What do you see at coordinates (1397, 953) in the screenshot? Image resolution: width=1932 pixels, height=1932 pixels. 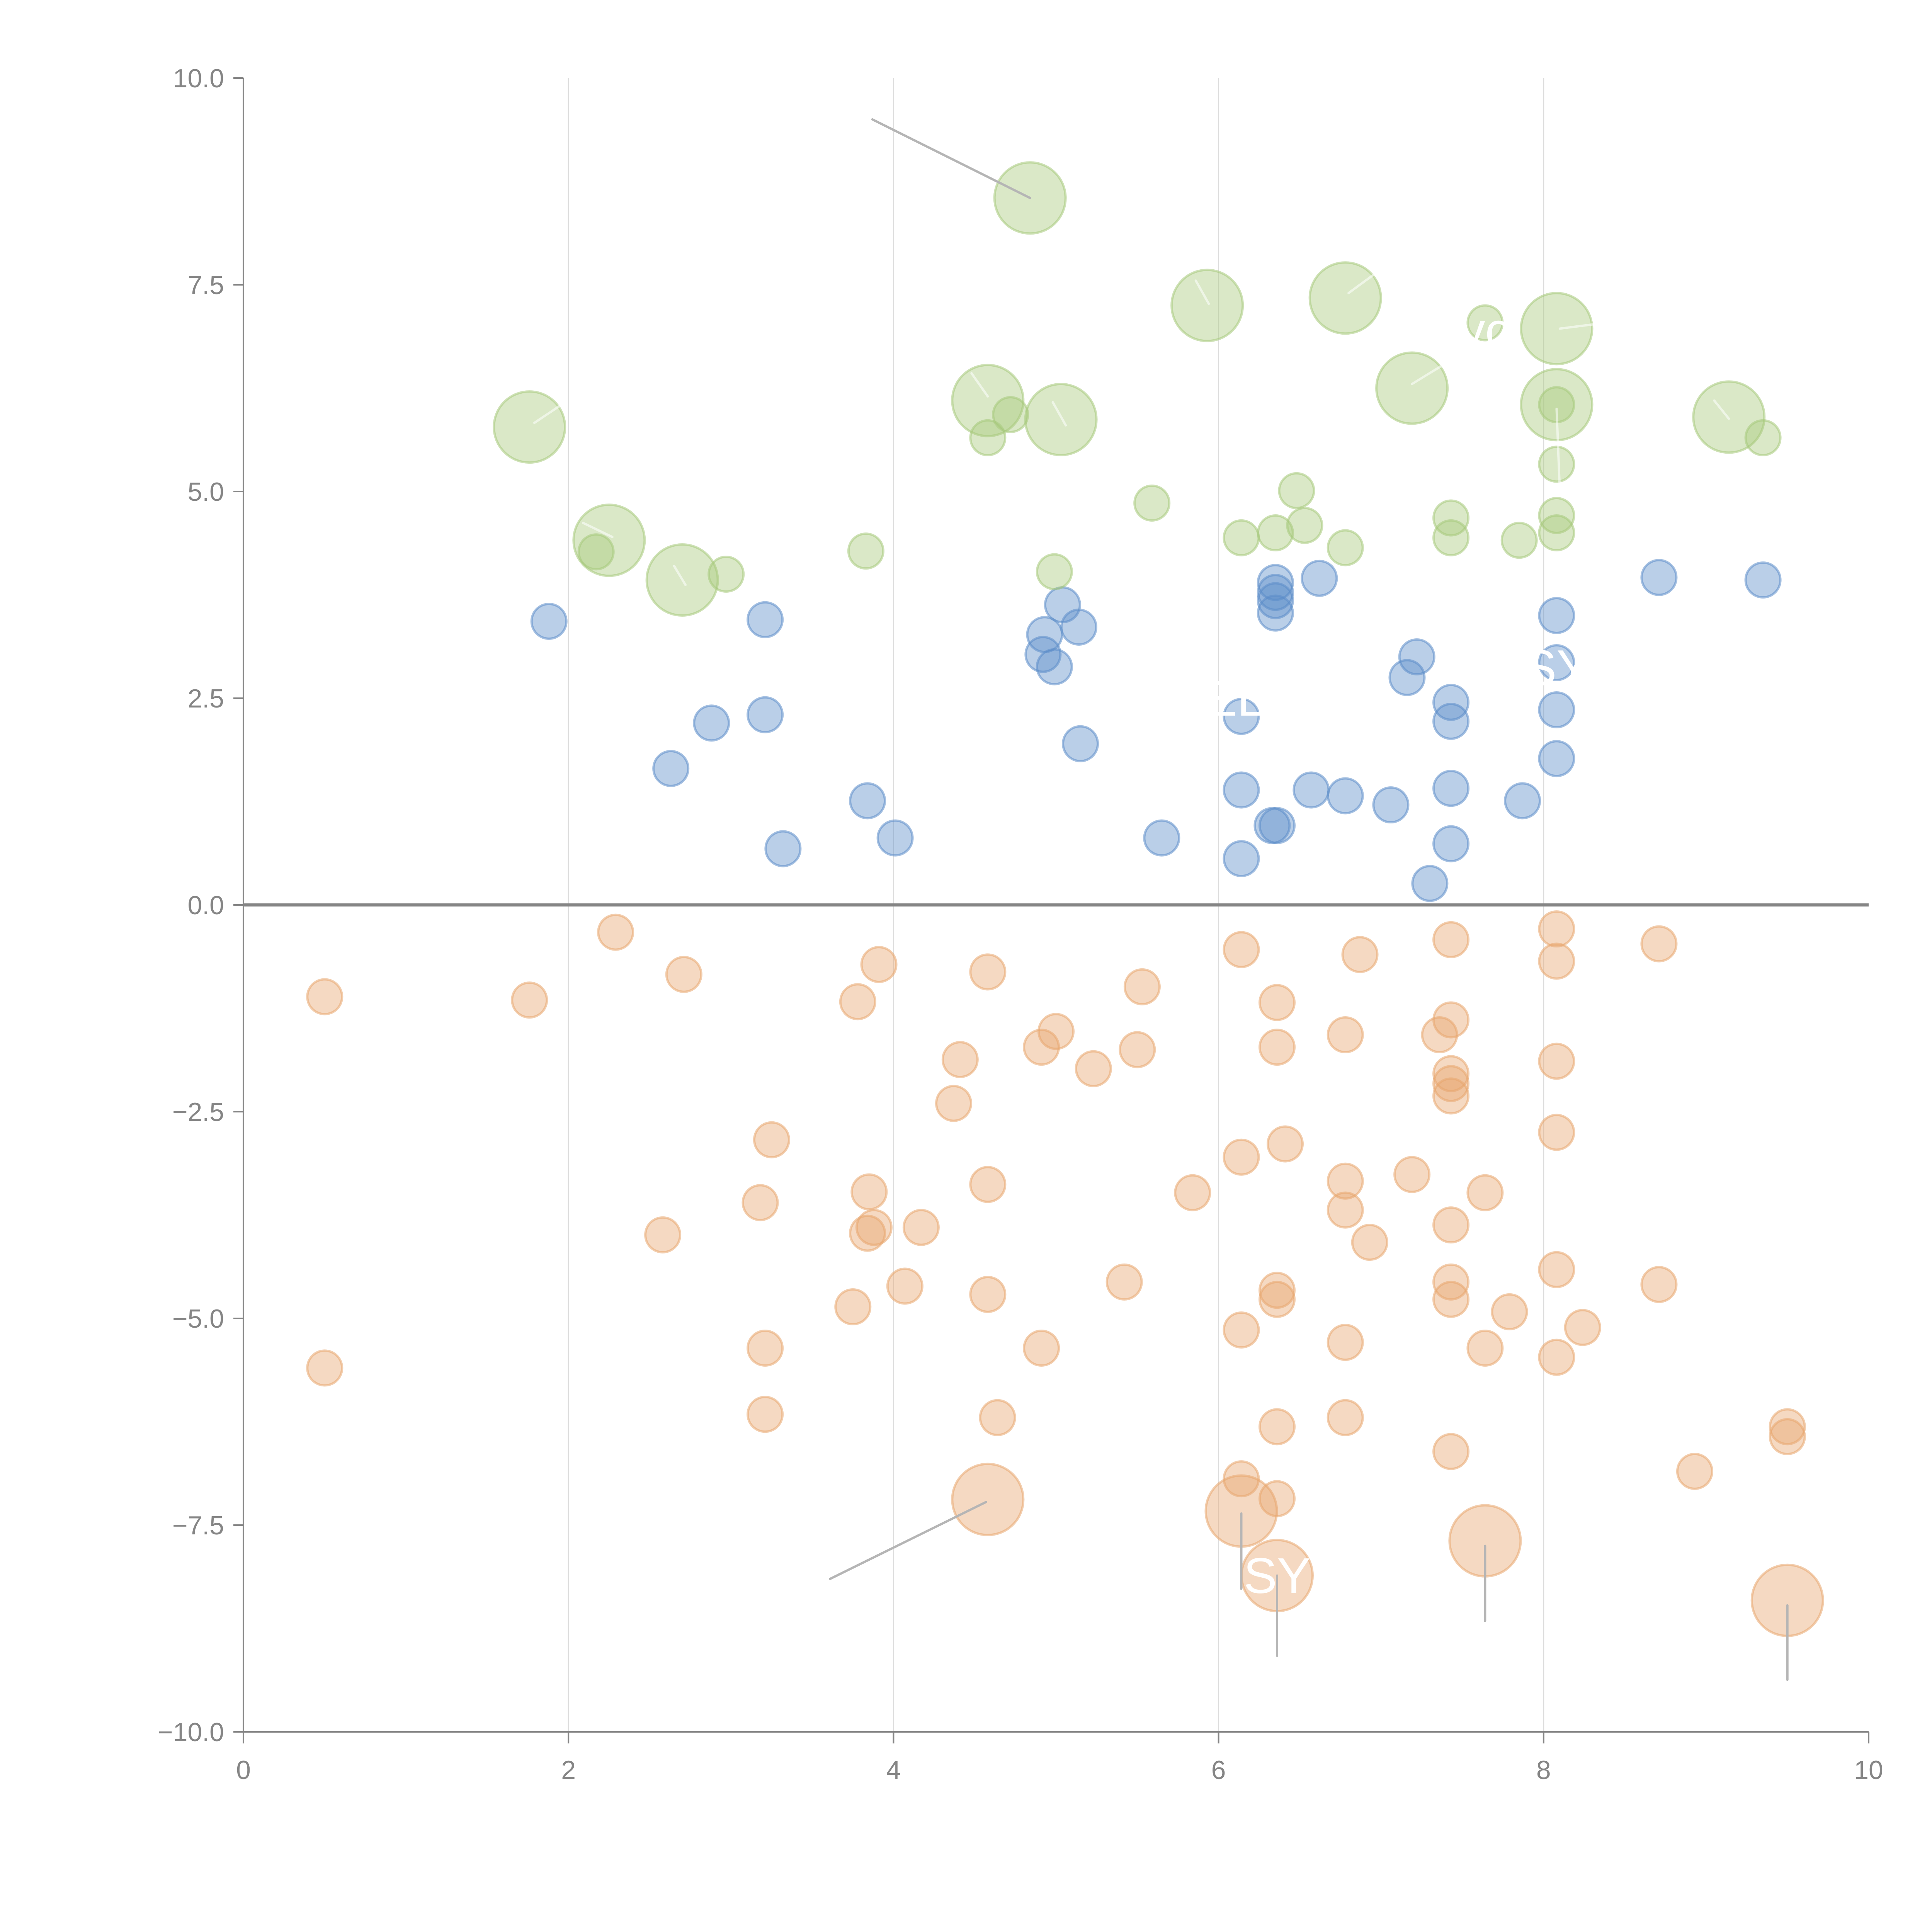 I see `annotations: SY yc ELI SY` at bounding box center [1397, 953].